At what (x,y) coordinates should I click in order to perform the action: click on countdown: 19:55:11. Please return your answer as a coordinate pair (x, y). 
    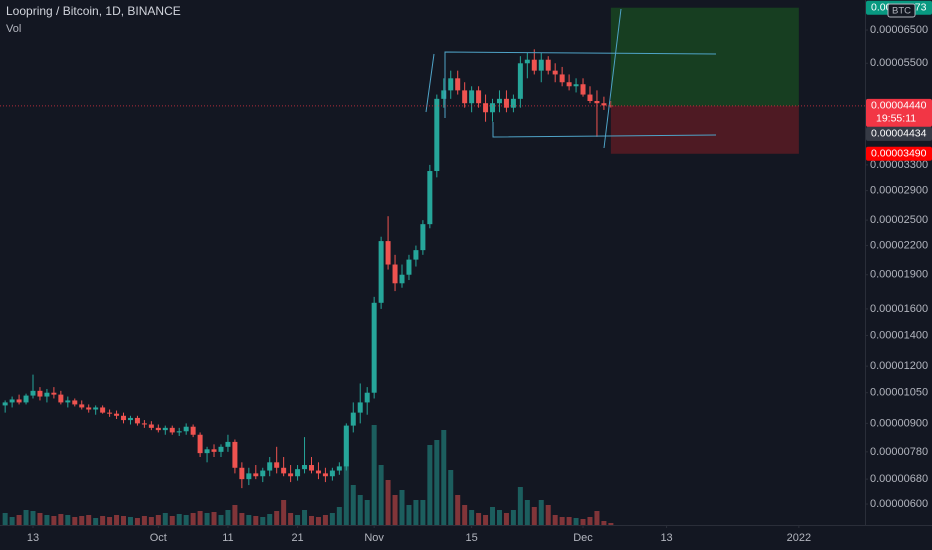
    Looking at the image, I should click on (896, 119).